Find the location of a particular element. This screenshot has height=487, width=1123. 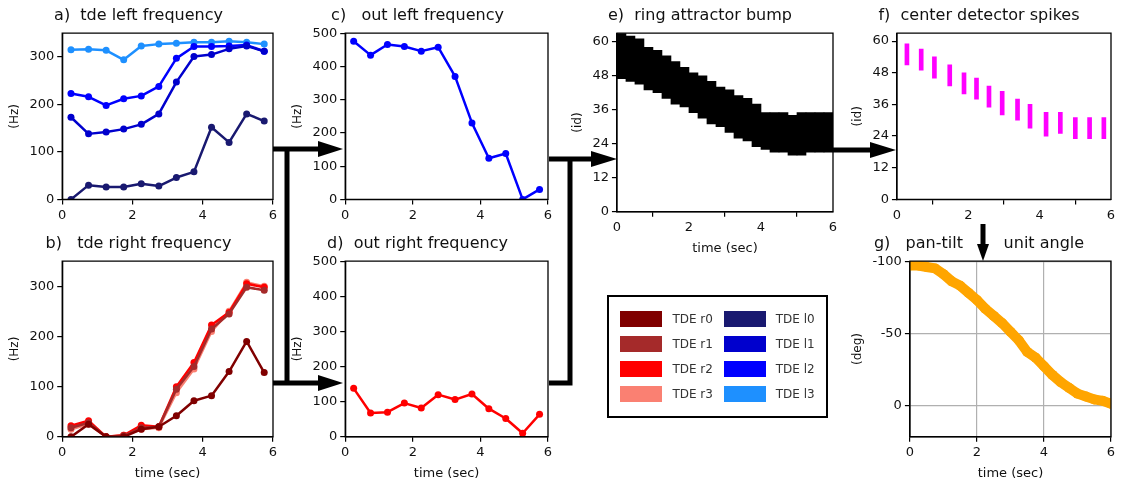

y-tick-label: 36 is located at coordinates (880, 103).